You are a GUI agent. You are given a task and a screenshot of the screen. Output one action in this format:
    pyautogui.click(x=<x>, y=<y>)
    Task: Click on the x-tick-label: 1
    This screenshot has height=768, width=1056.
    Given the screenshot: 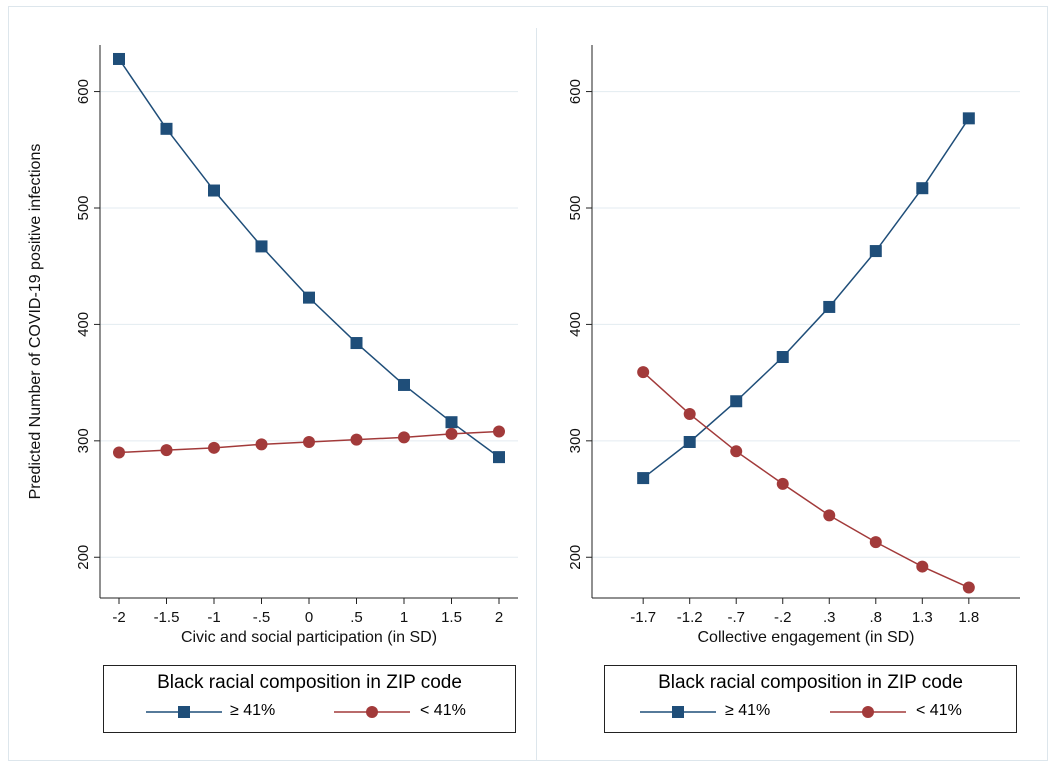 What is the action you would take?
    pyautogui.click(x=404, y=617)
    